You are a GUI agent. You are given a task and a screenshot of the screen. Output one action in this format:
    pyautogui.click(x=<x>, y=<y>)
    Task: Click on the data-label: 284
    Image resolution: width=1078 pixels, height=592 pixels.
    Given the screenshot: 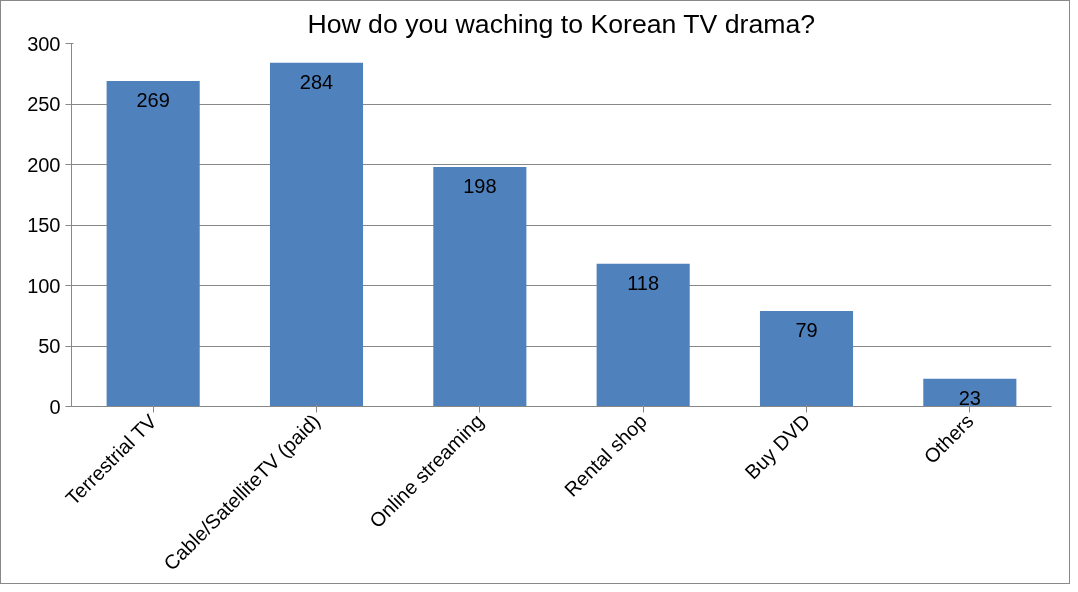 What is the action you would take?
    pyautogui.click(x=316, y=81)
    